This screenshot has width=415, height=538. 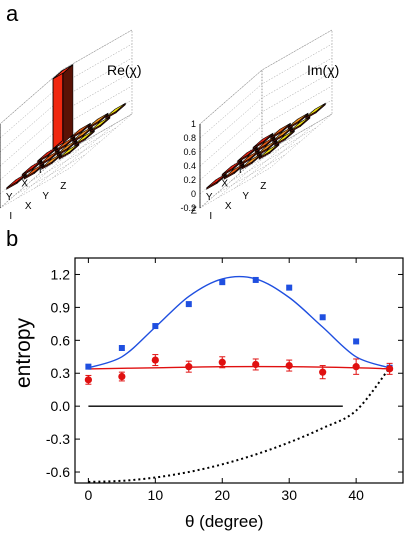 What do you see at coordinates (63, 186) in the screenshot?
I see `col-axis-label: Z` at bounding box center [63, 186].